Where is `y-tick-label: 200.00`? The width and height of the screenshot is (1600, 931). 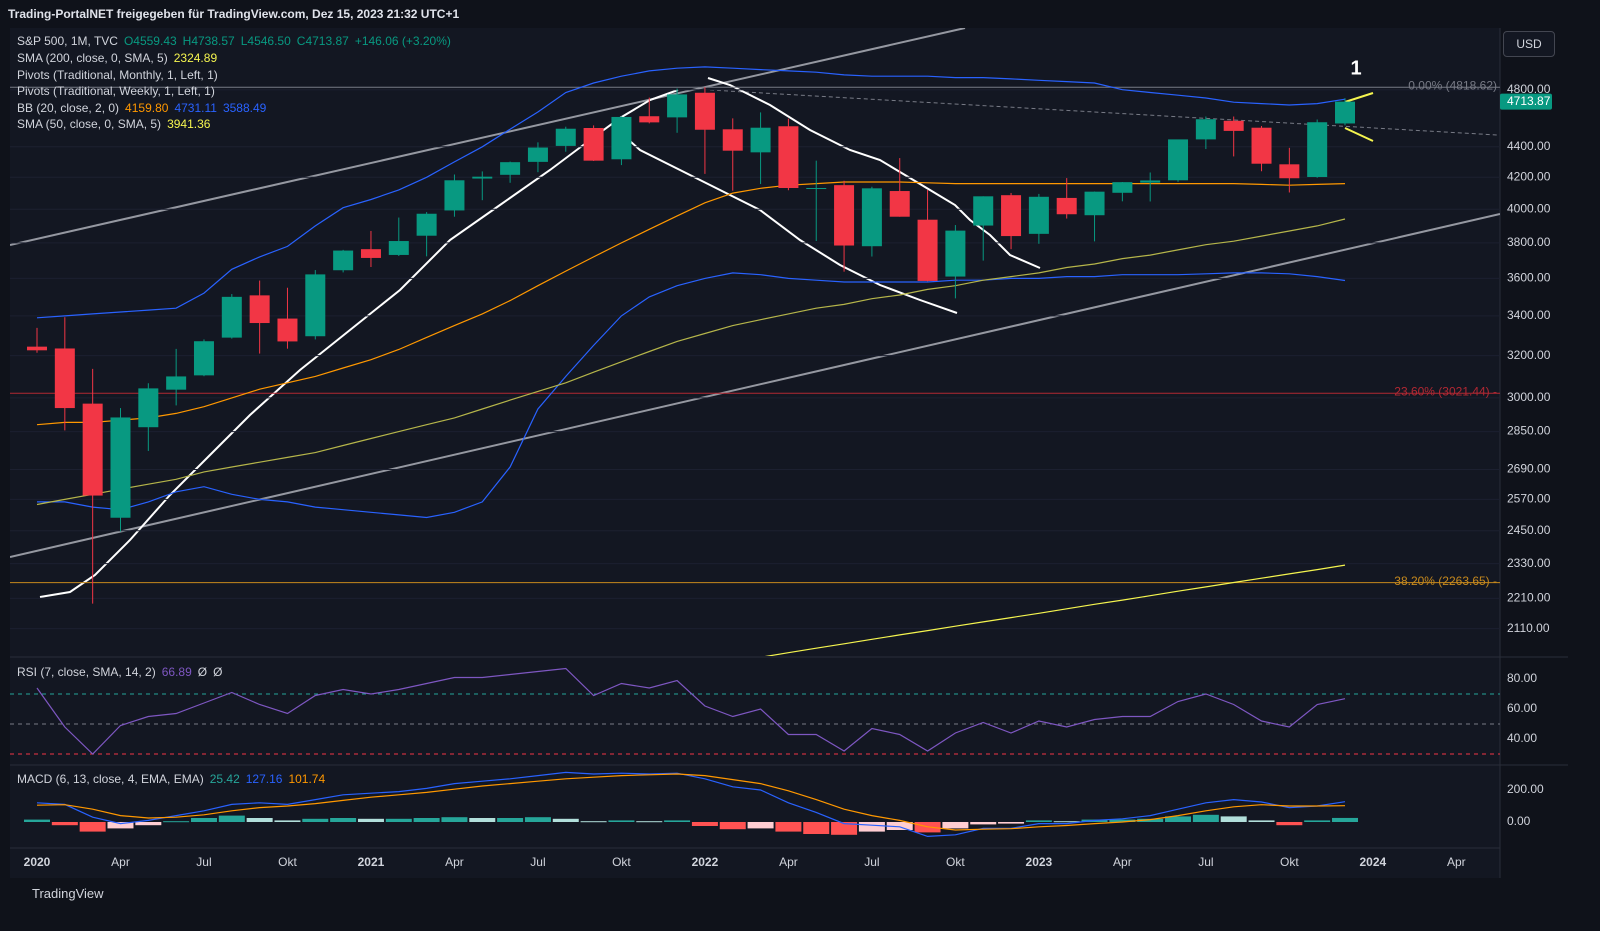
y-tick-label: 200.00 is located at coordinates (1525, 789).